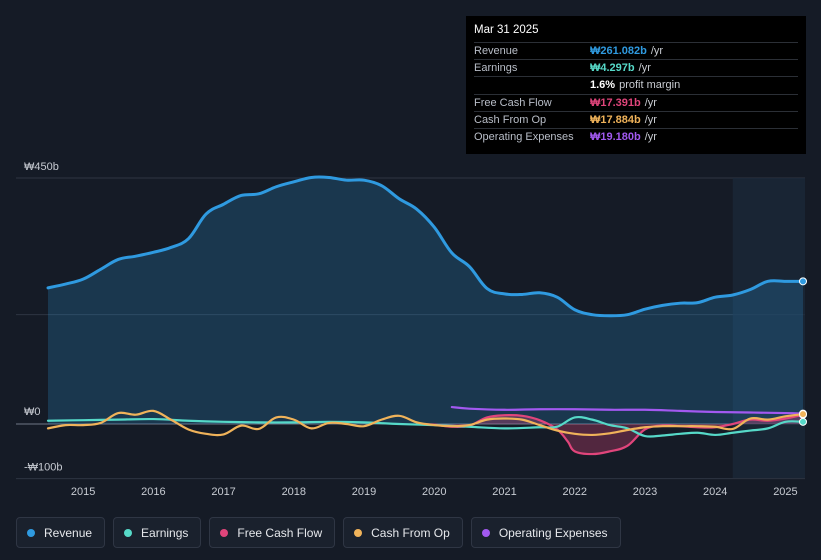 This screenshot has width=821, height=560. I want to click on x-tick-label: 2018, so click(294, 492).